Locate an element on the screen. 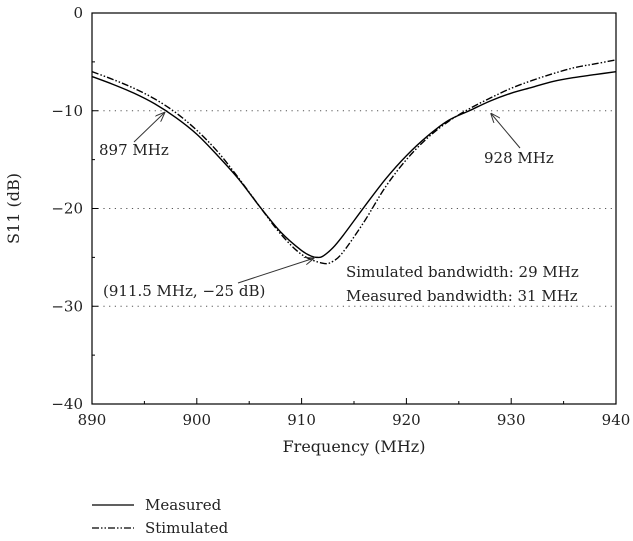  y-tick-label: −10 is located at coordinates (67, 111).